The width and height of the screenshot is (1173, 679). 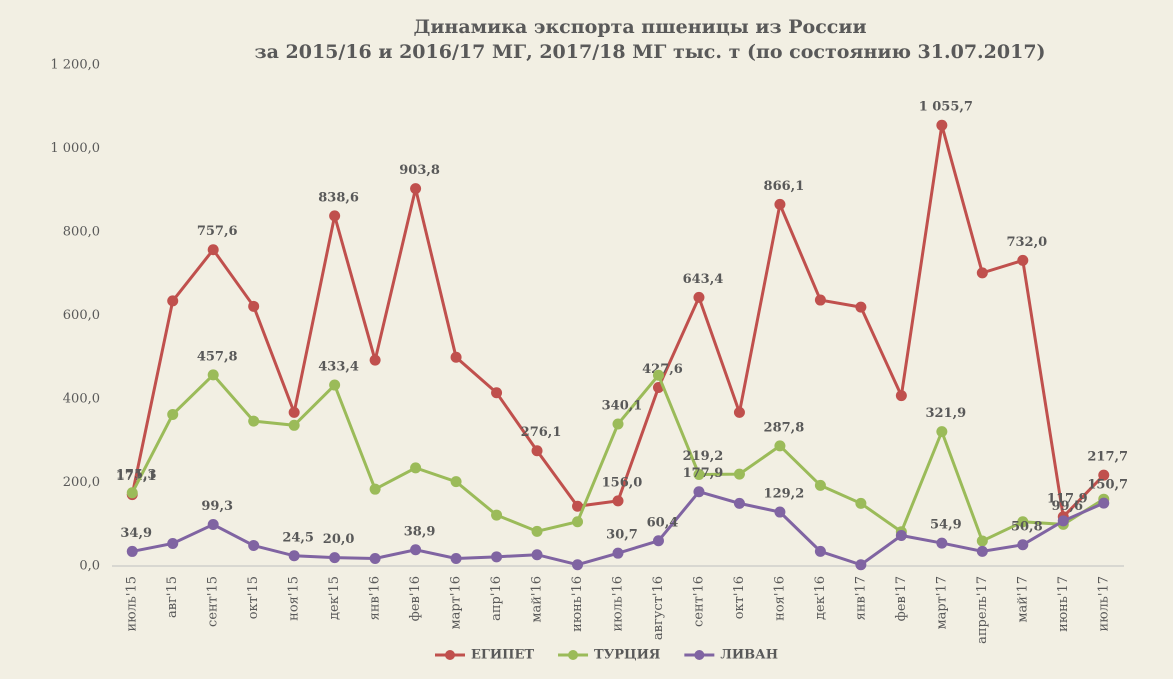 I want to click on x-tick-label: июль'15, so click(x=132, y=603).